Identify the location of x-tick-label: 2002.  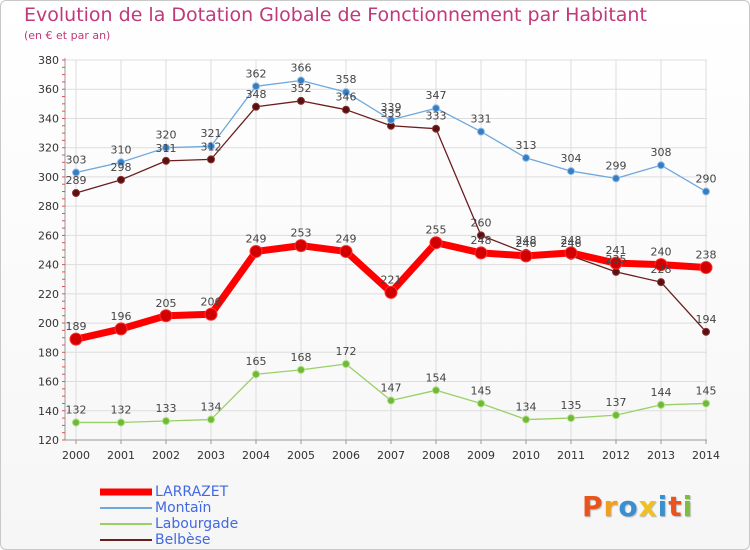
(166, 455).